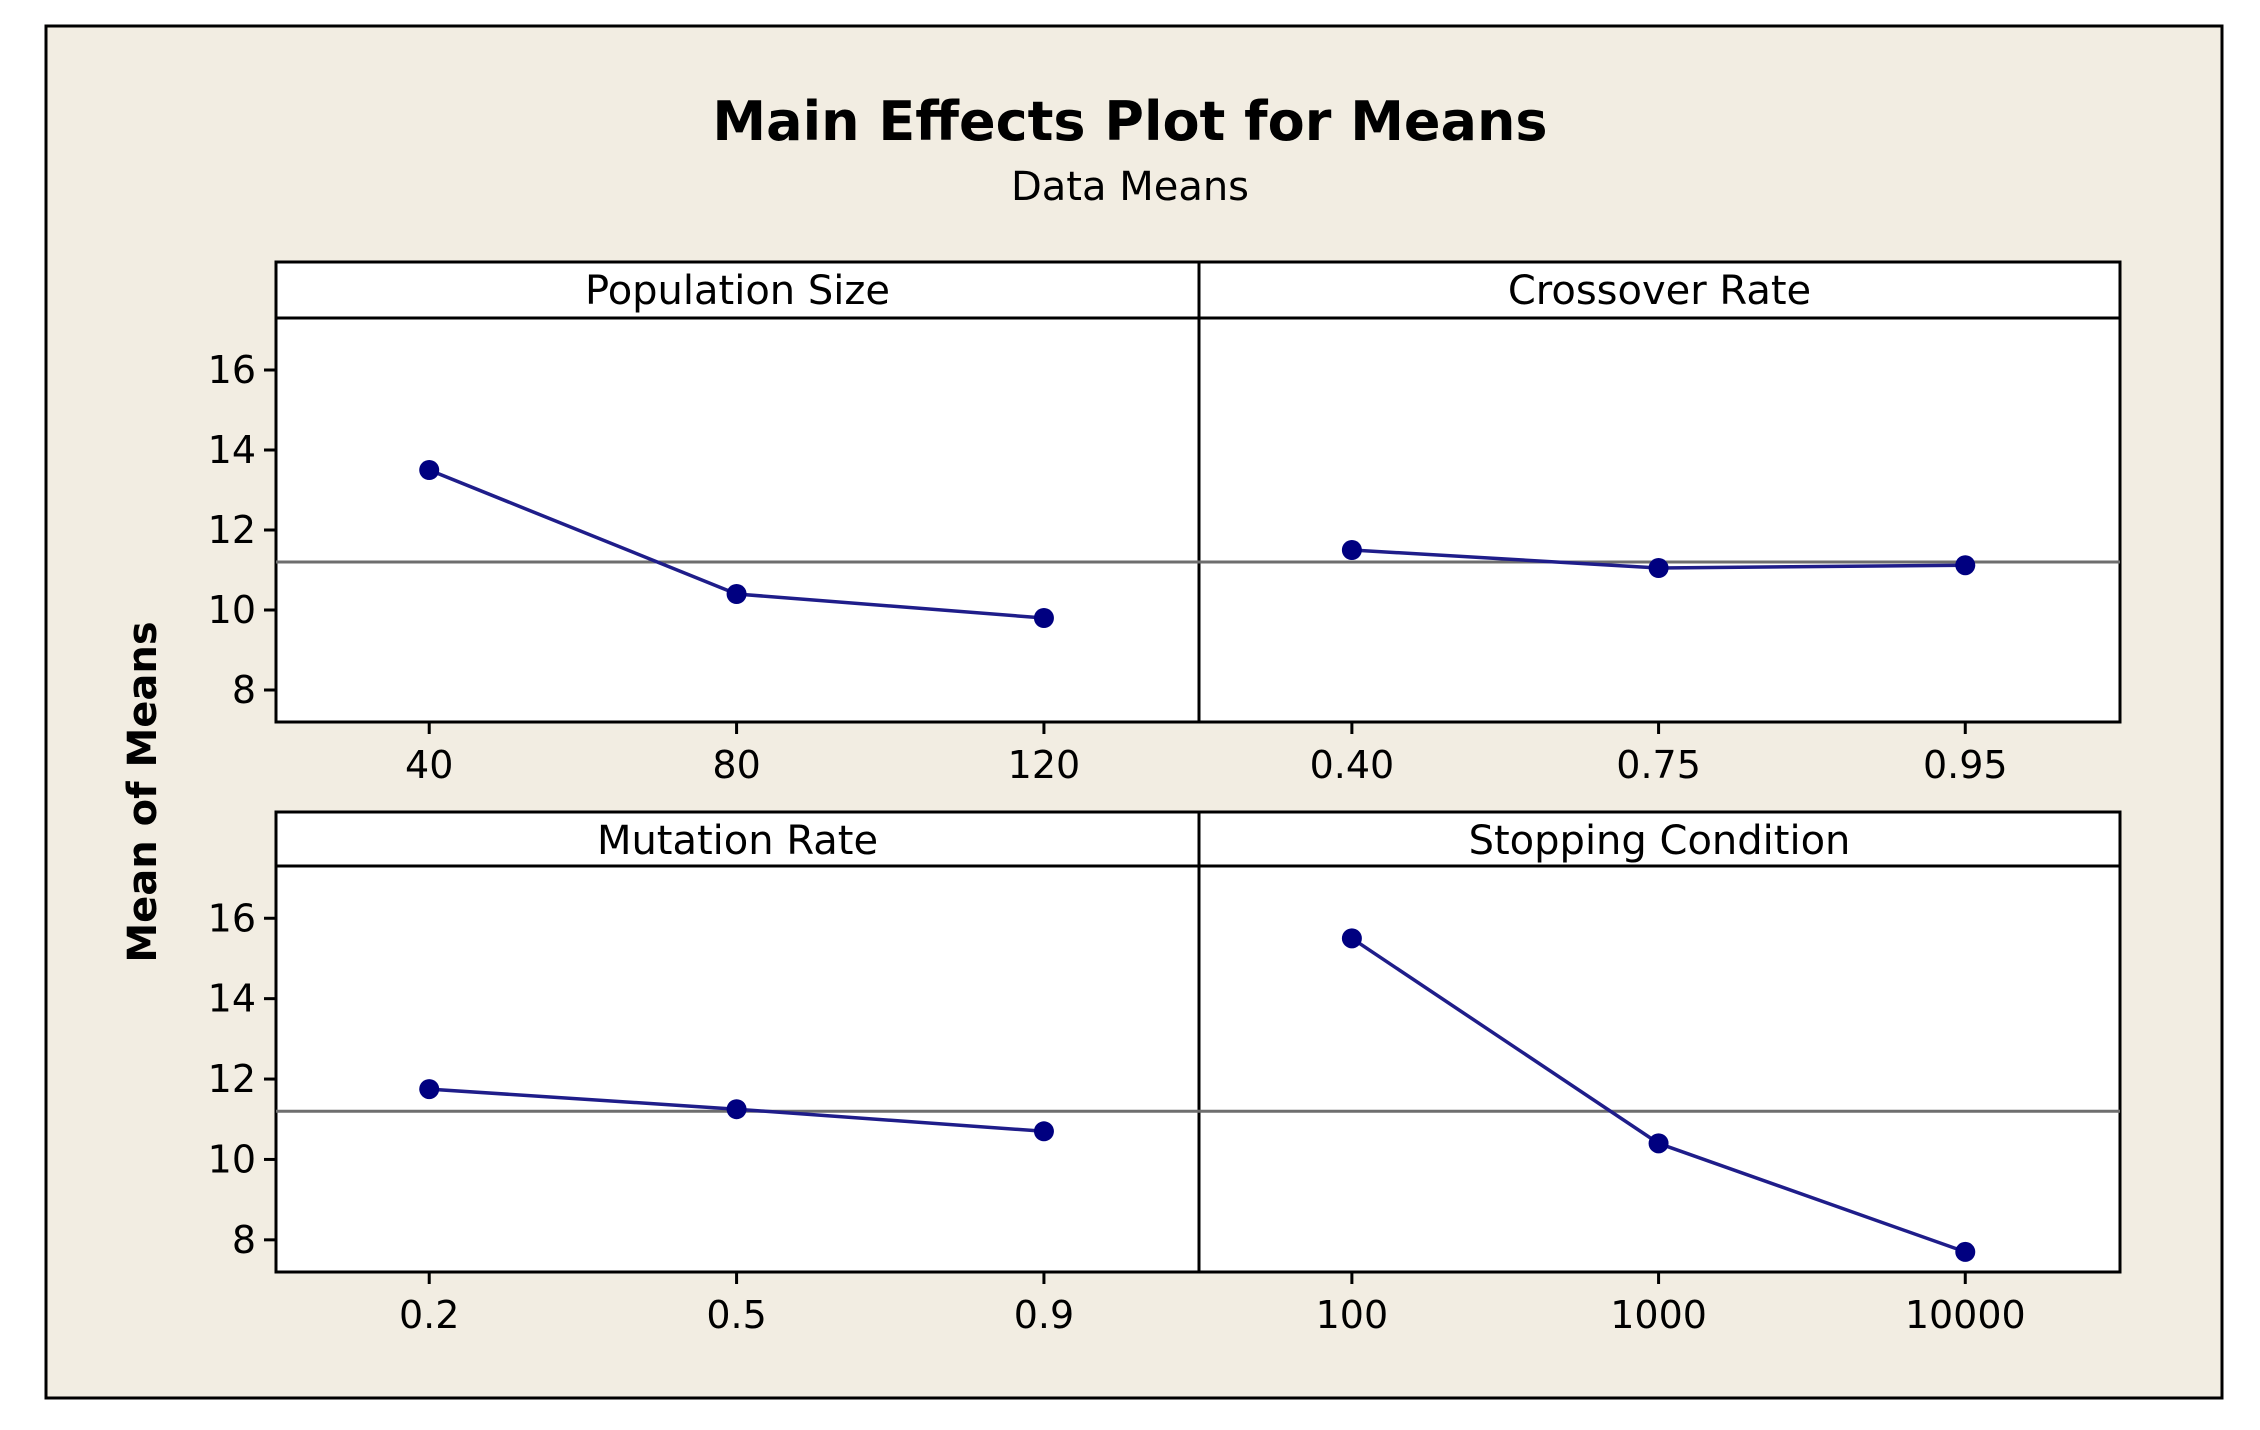 This screenshot has height=1430, width=2260. Describe the element at coordinates (1044, 1315) in the screenshot. I see `x-tick-label: 0.9` at that location.